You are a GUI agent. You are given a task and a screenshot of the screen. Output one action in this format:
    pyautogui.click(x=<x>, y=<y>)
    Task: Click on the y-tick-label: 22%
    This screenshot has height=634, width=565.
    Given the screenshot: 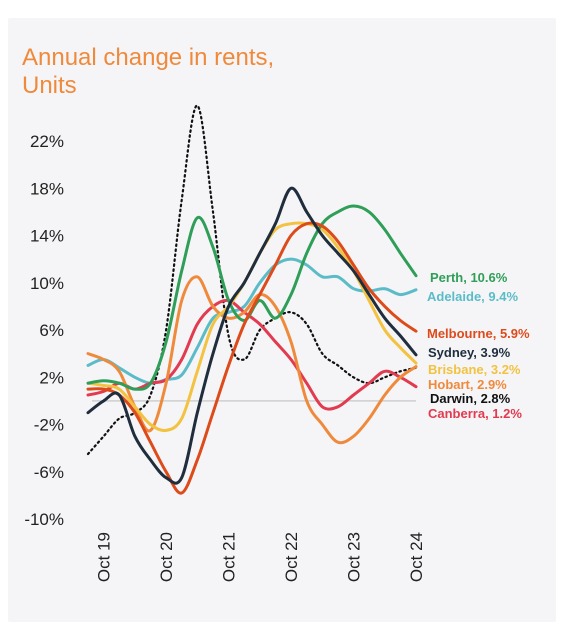 What is the action you would take?
    pyautogui.click(x=47, y=141)
    